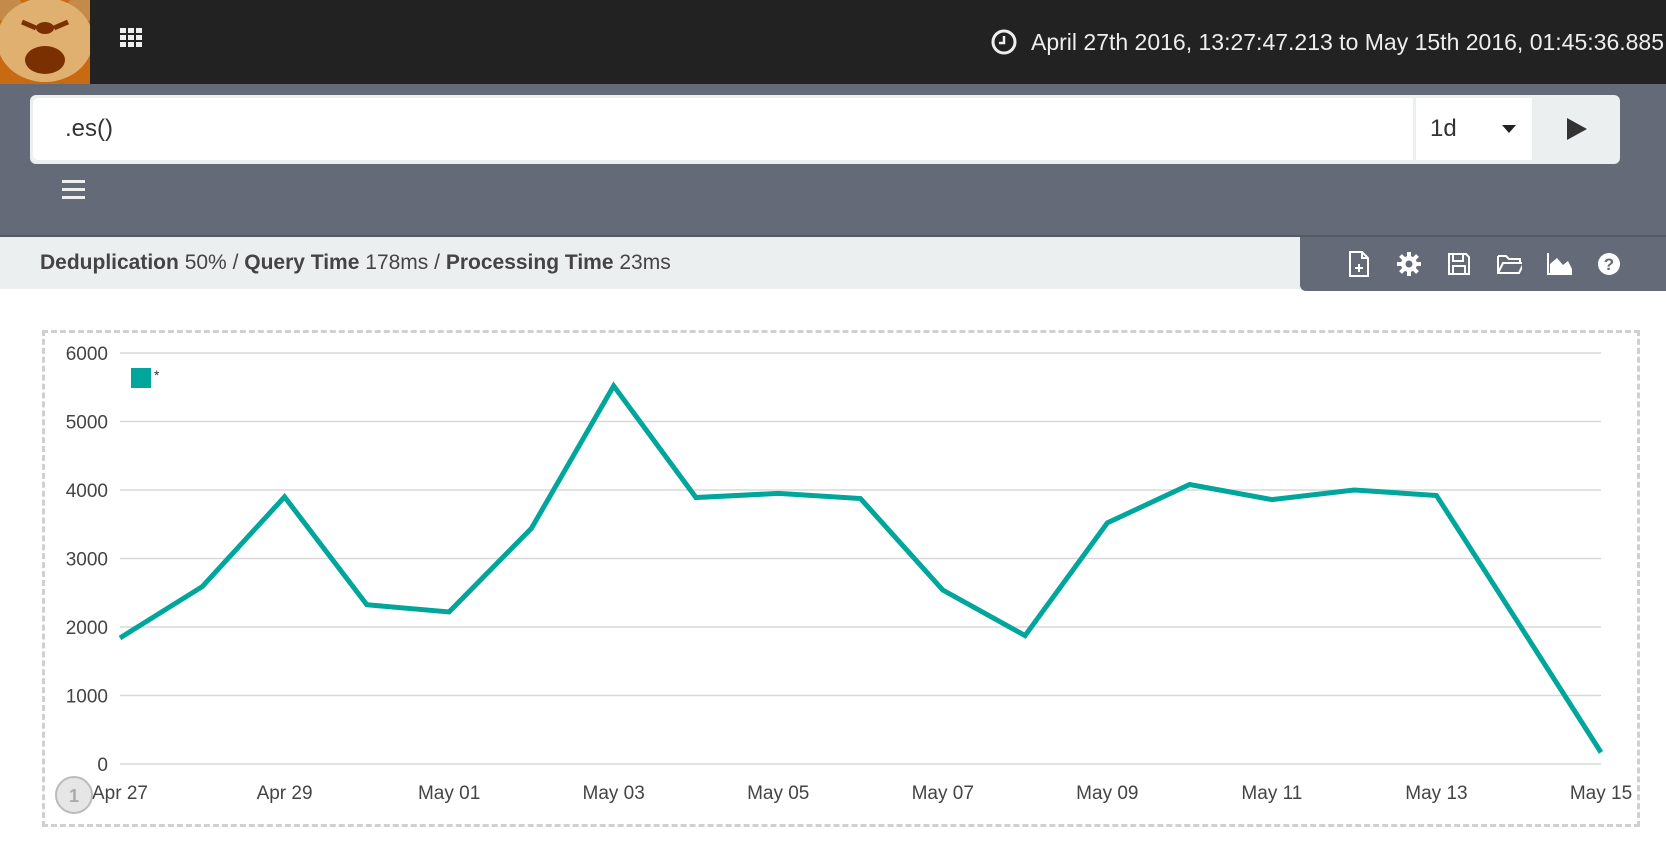  I want to click on x-tick-label: Apr 27, so click(120, 793).